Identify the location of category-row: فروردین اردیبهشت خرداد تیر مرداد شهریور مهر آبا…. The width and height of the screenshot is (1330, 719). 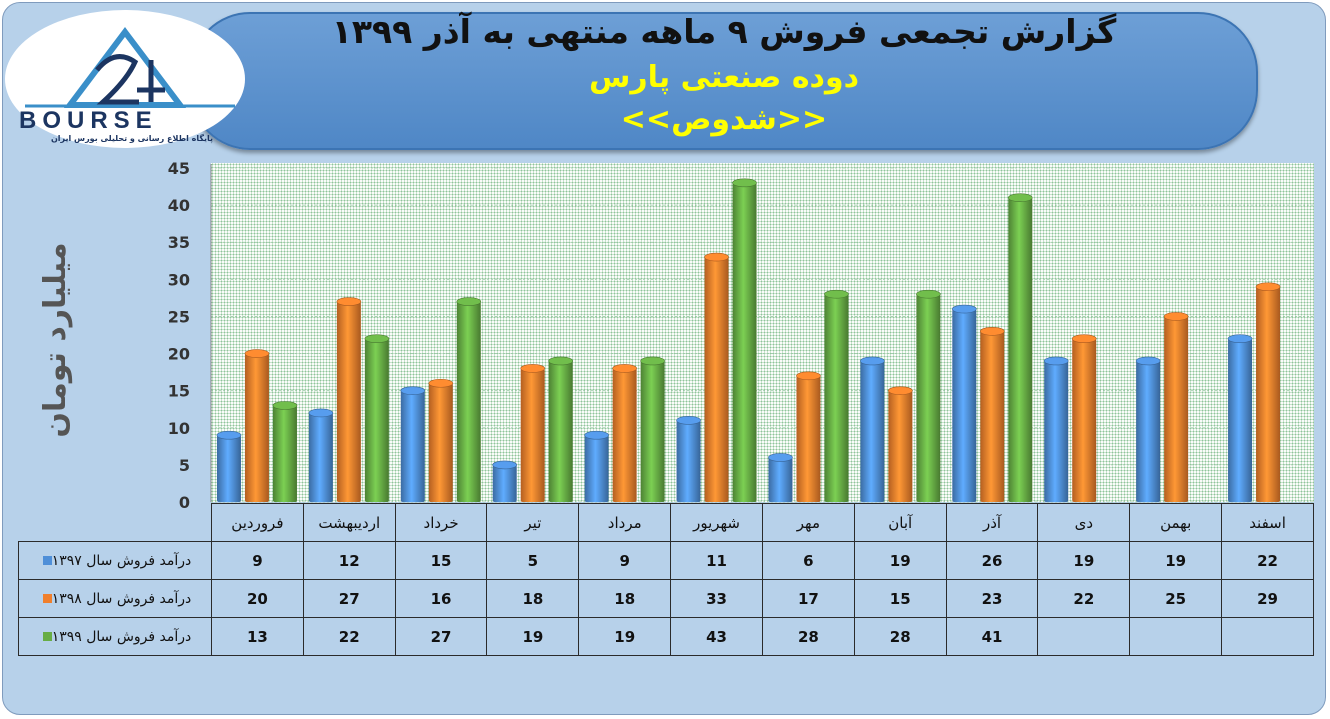
(666, 522).